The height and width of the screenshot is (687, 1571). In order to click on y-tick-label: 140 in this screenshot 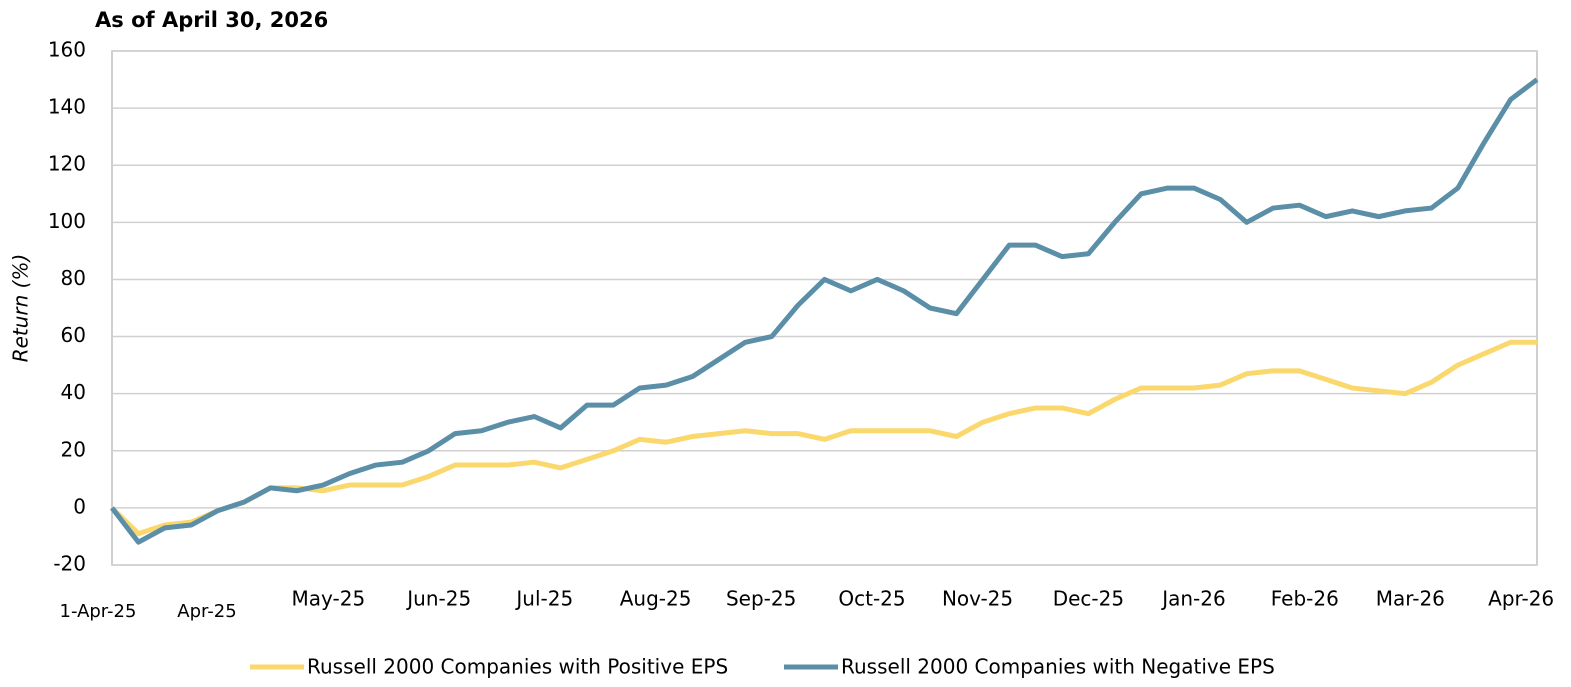, I will do `click(67, 107)`.